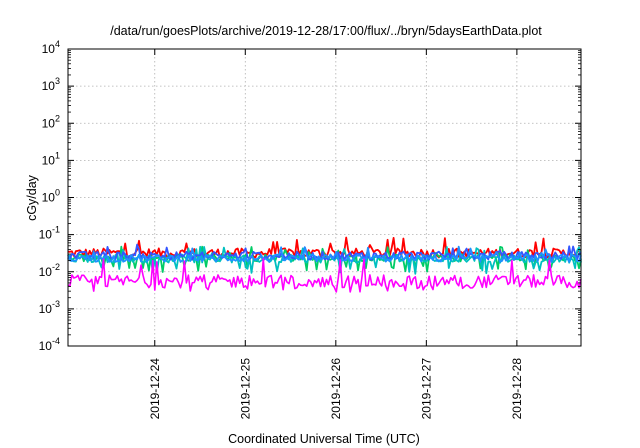 The width and height of the screenshot is (640, 448). What do you see at coordinates (49, 270) in the screenshot?
I see `y-tick-label: 10⁻²` at bounding box center [49, 270].